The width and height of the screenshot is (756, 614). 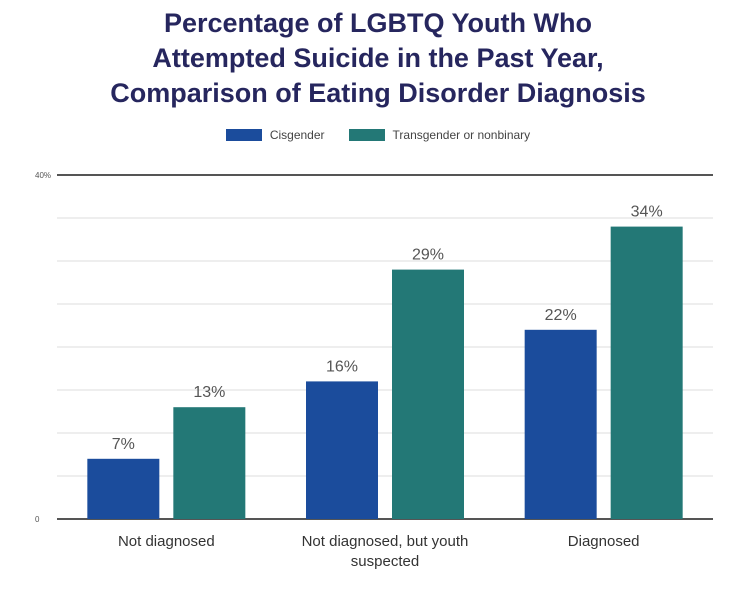 I want to click on x-tick-label: Not diagnosed, but youth, so click(x=385, y=541).